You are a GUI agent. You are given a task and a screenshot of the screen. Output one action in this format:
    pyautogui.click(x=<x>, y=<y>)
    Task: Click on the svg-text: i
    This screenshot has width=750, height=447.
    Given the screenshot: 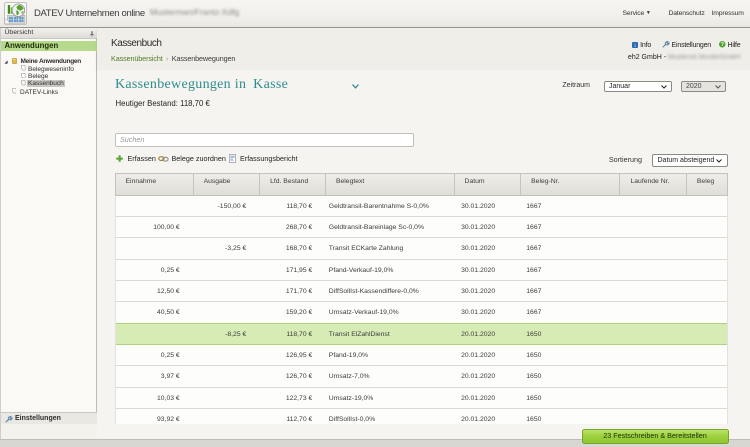 What is the action you would take?
    pyautogui.click(x=636, y=45)
    